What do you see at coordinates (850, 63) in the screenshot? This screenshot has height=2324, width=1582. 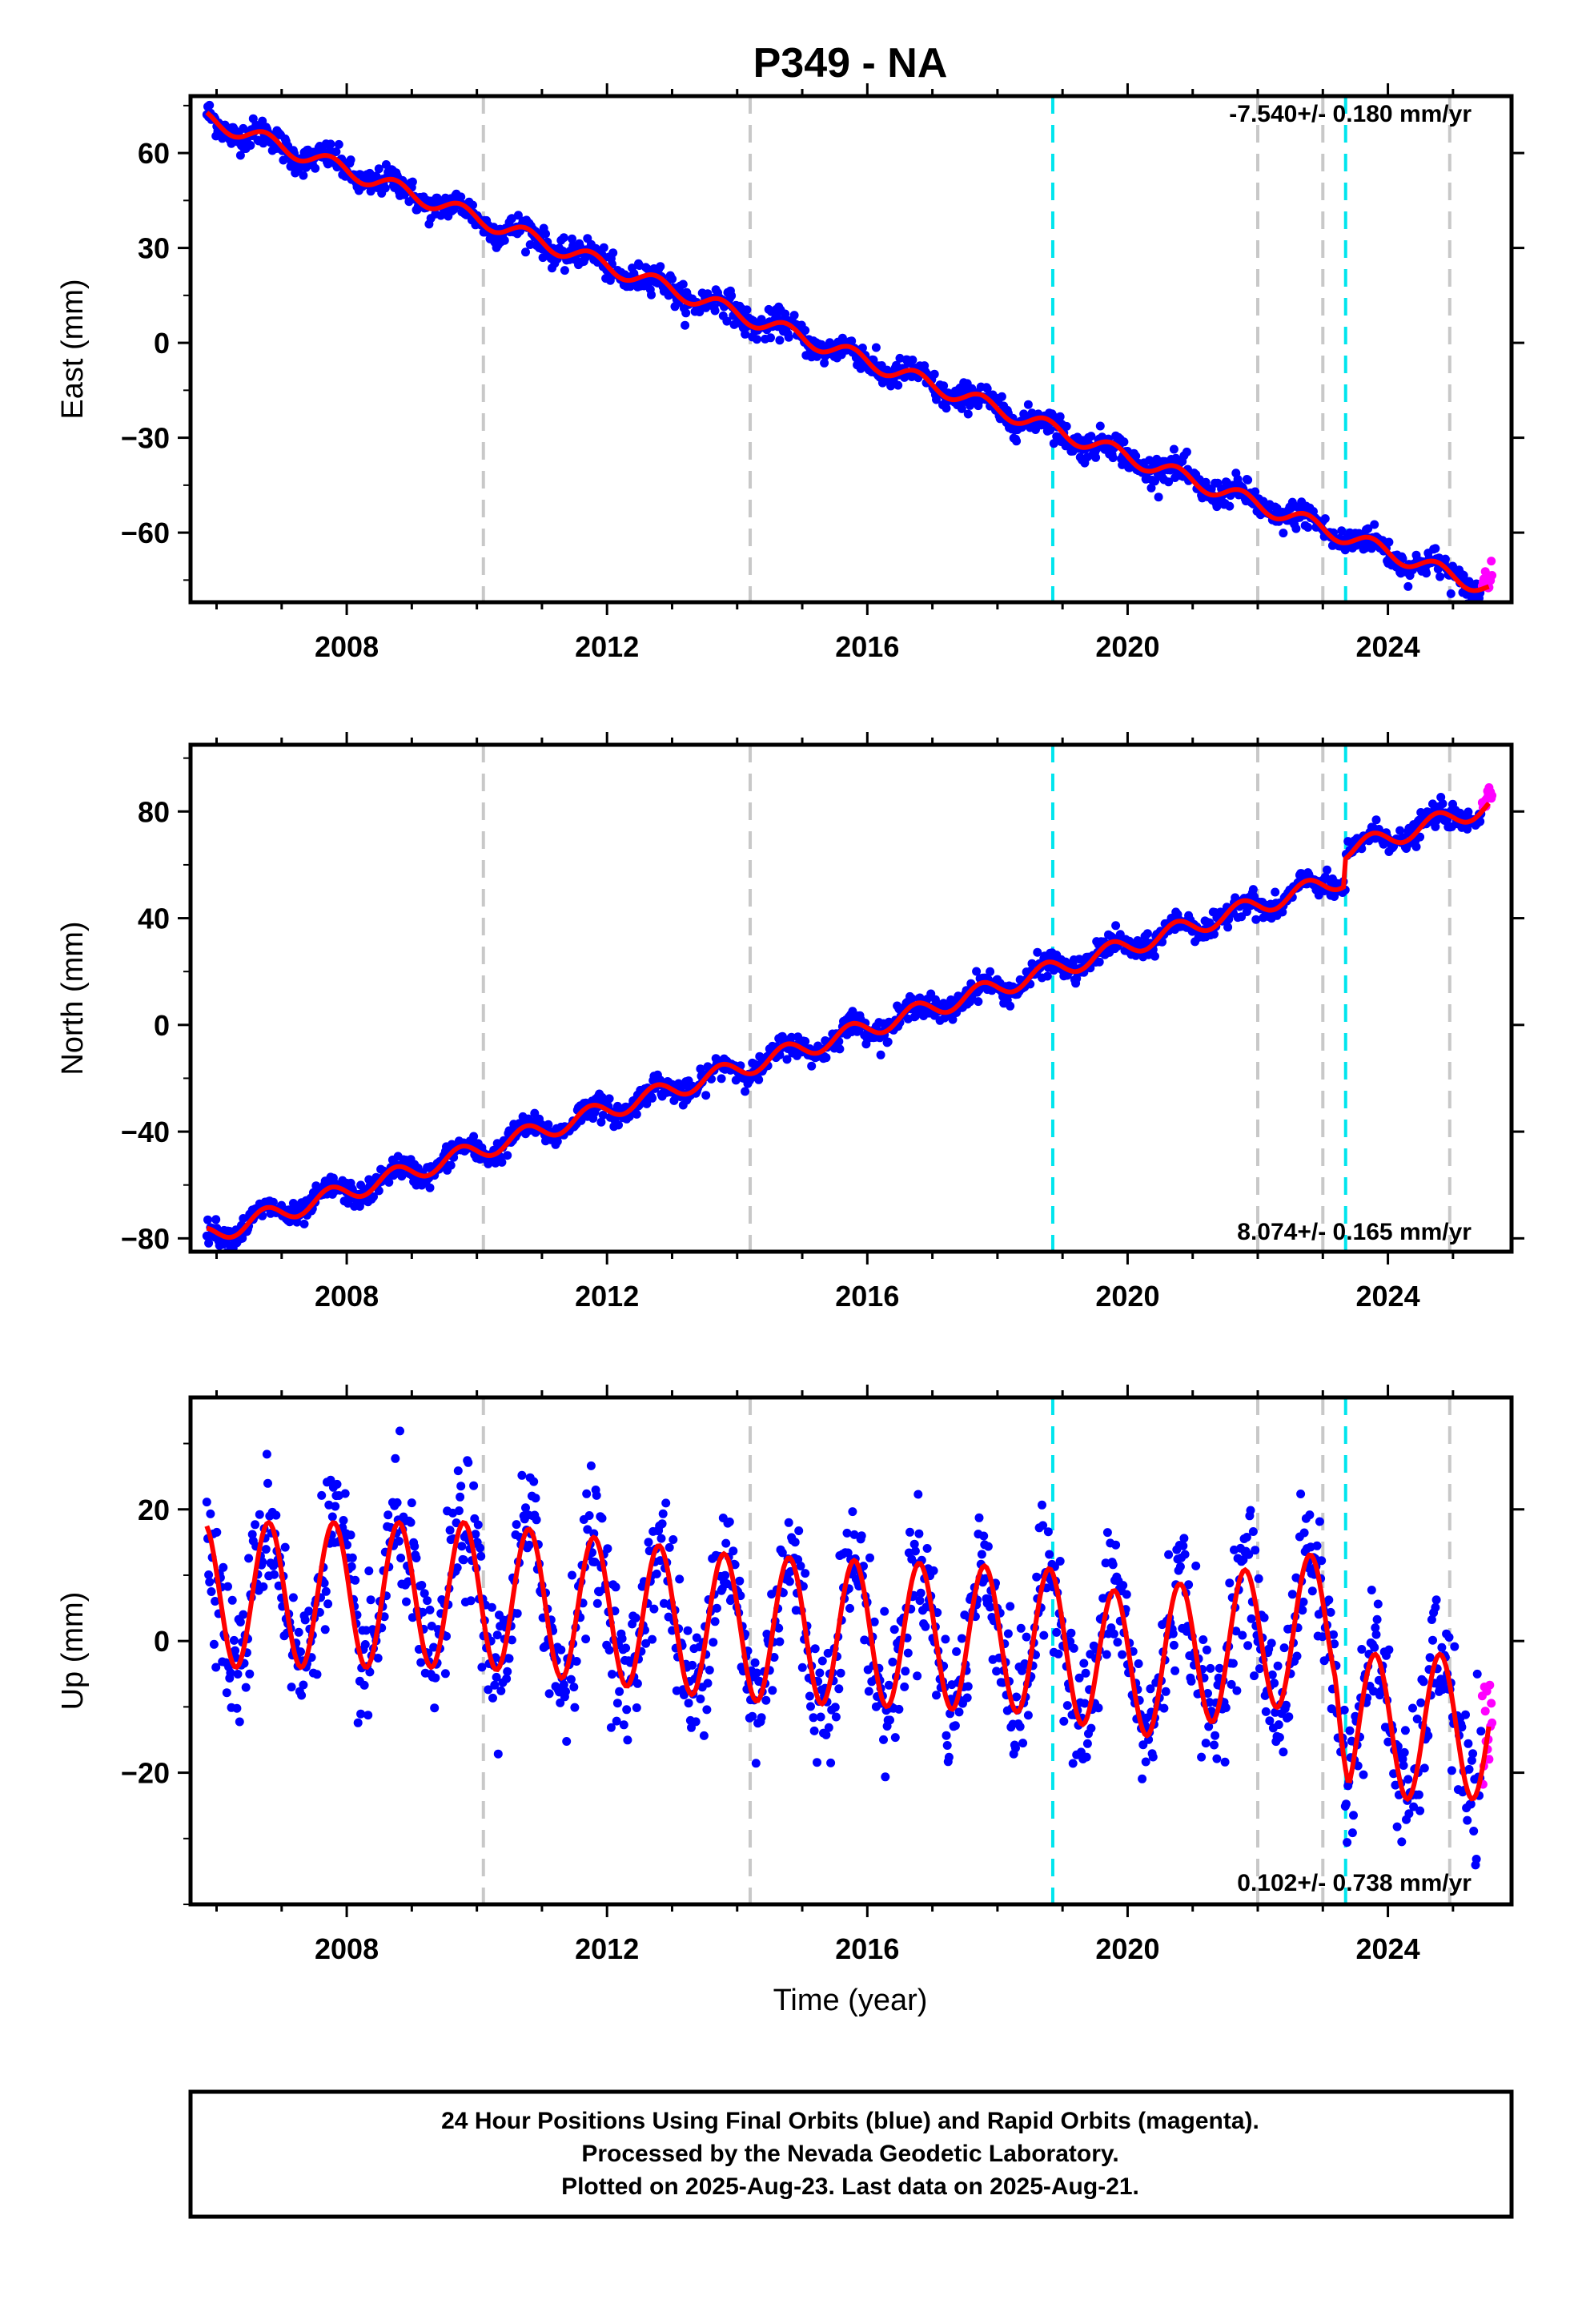 I see `figure-title: P349 - NA` at bounding box center [850, 63].